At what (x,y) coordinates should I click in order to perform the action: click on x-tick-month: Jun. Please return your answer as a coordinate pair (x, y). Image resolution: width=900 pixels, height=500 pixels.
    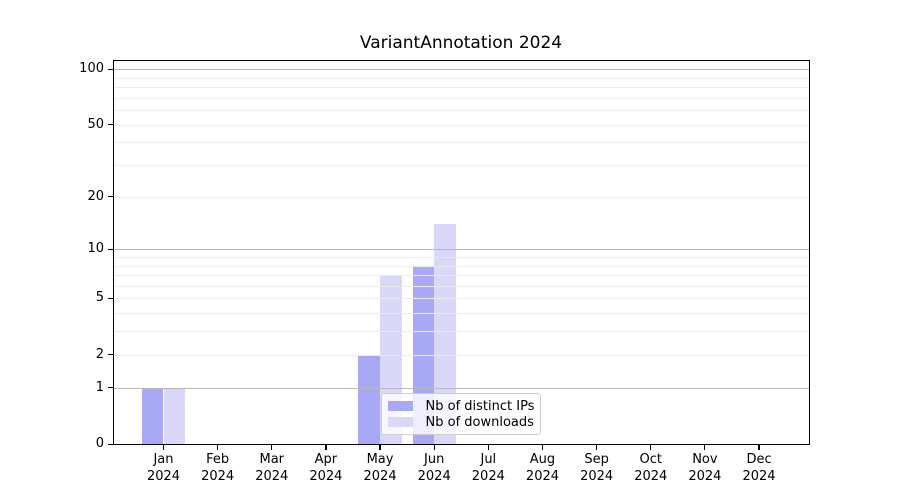
    Looking at the image, I should click on (434, 459).